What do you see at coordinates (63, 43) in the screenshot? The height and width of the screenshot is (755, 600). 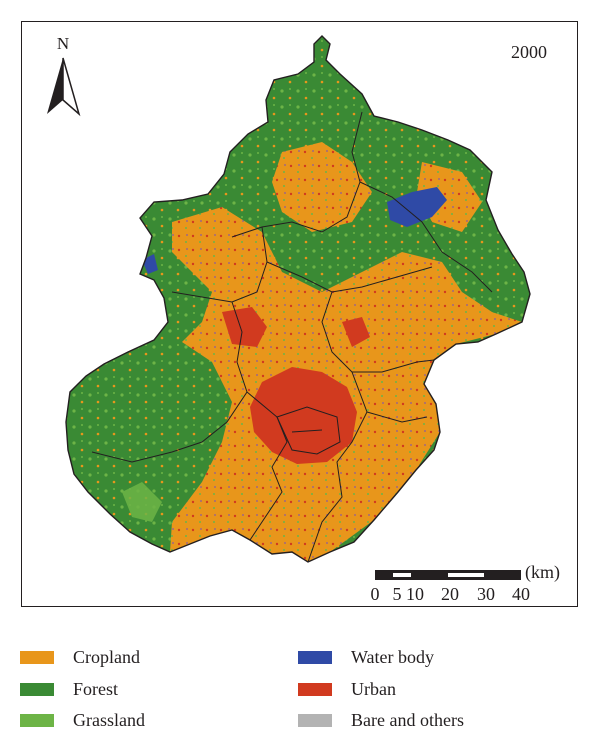 I see `north-label: N` at bounding box center [63, 43].